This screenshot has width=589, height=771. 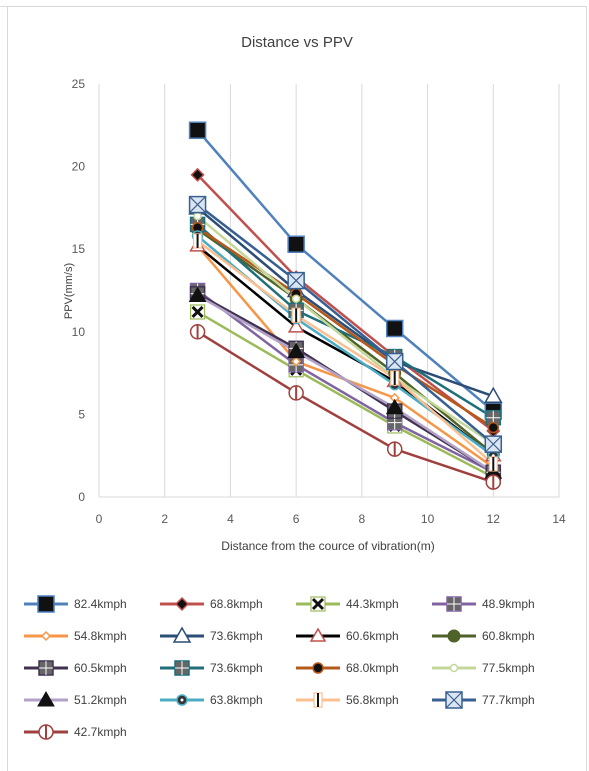 What do you see at coordinates (79, 332) in the screenshot?
I see `y-tick-label: 10` at bounding box center [79, 332].